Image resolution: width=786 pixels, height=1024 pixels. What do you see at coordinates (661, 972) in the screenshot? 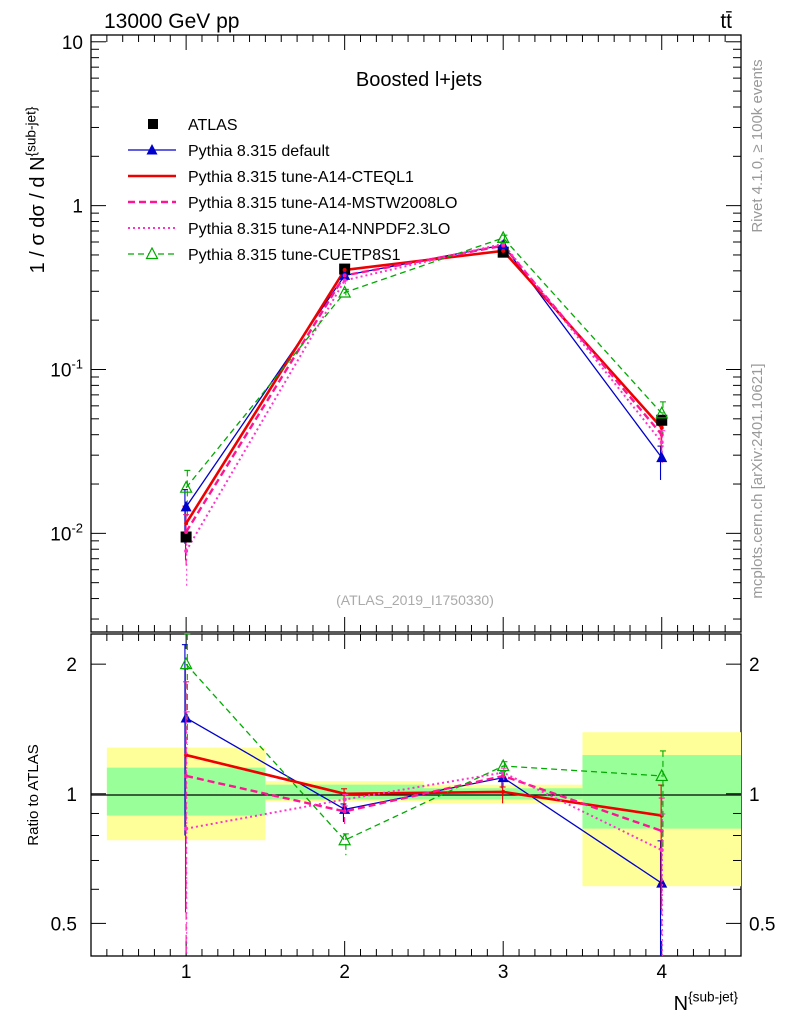
I see `x-tick-label: 4` at bounding box center [661, 972].